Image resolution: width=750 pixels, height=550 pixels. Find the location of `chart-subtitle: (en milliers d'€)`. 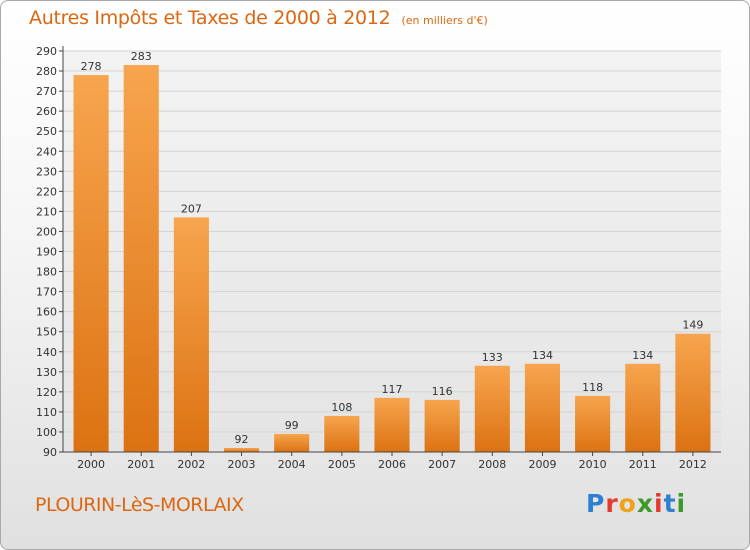

chart-subtitle: (en milliers d'€) is located at coordinates (444, 20).